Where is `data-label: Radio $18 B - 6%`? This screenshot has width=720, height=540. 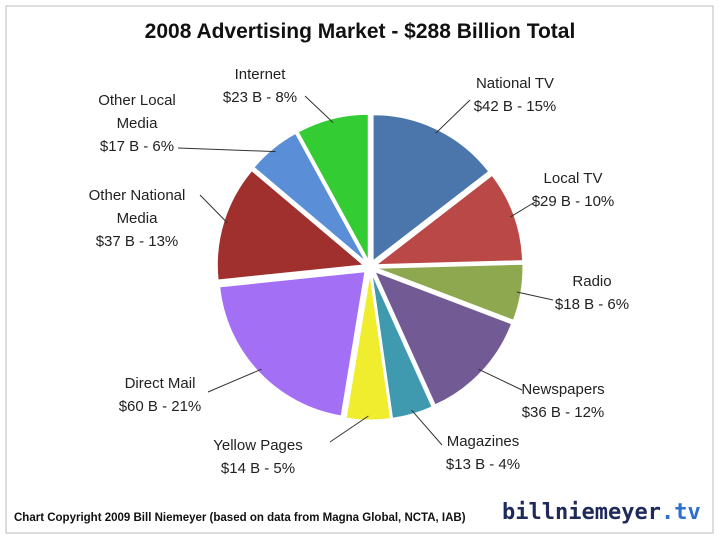
data-label: Radio $18 B - 6% is located at coordinates (592, 293).